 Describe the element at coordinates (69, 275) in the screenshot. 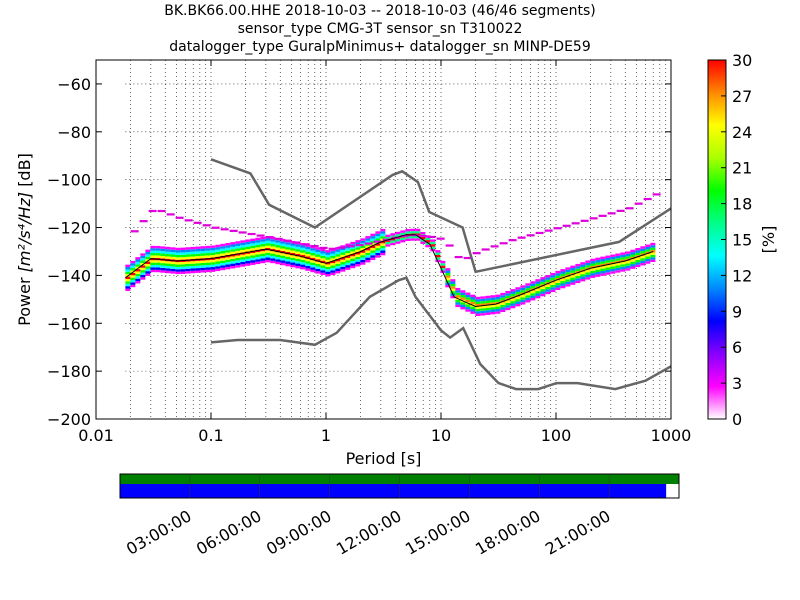

I see `y-tick-label: −140` at that location.